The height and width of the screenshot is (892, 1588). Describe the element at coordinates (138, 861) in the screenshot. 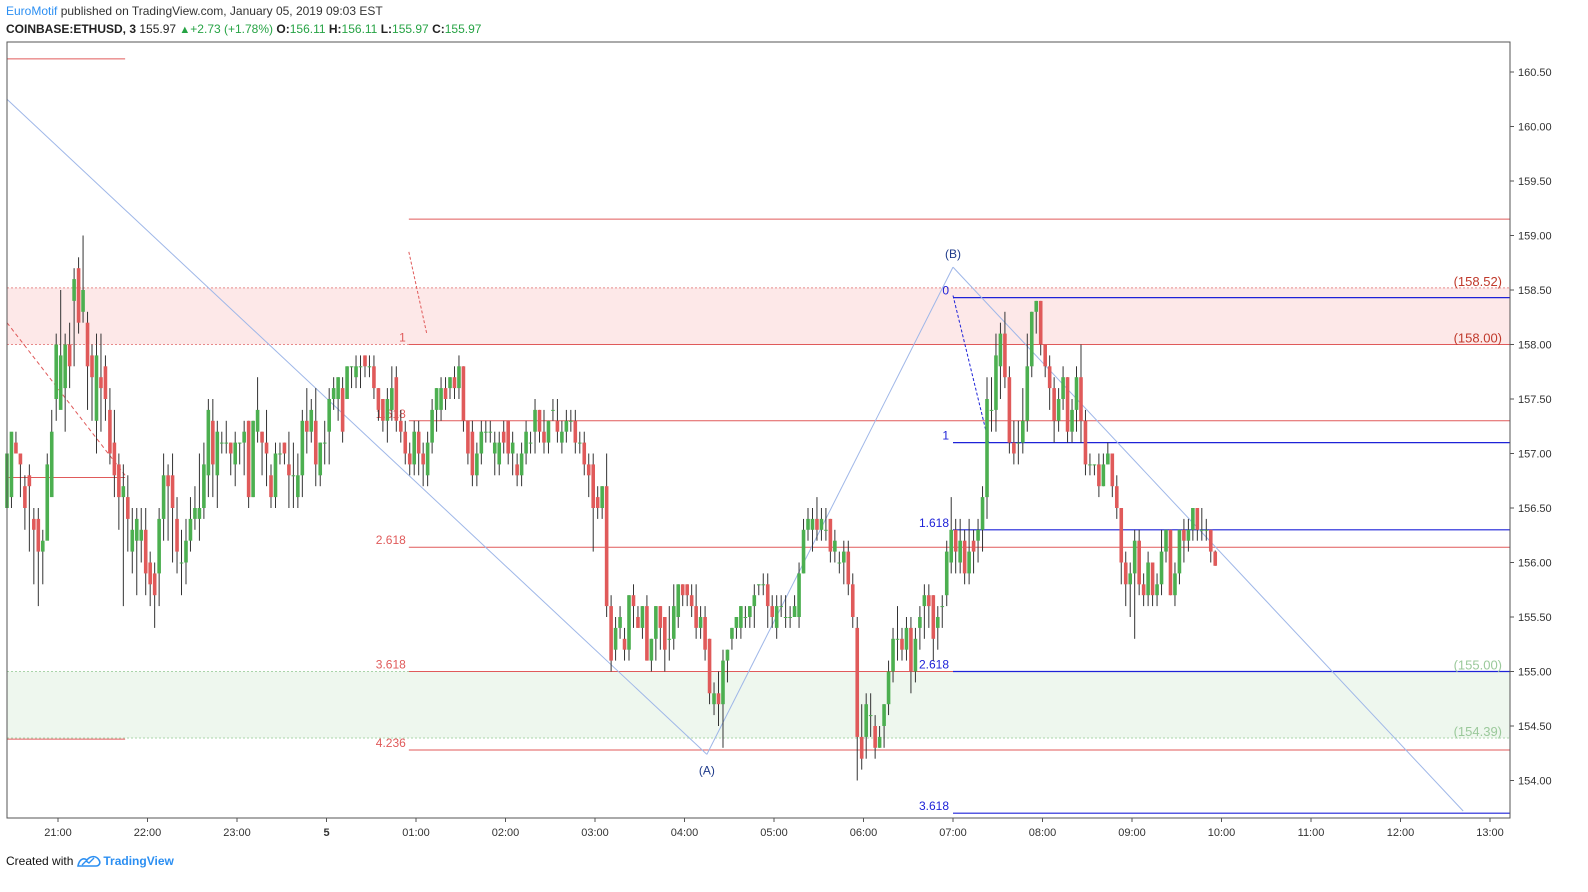

I see `tradingview-brand: TradingView` at that location.